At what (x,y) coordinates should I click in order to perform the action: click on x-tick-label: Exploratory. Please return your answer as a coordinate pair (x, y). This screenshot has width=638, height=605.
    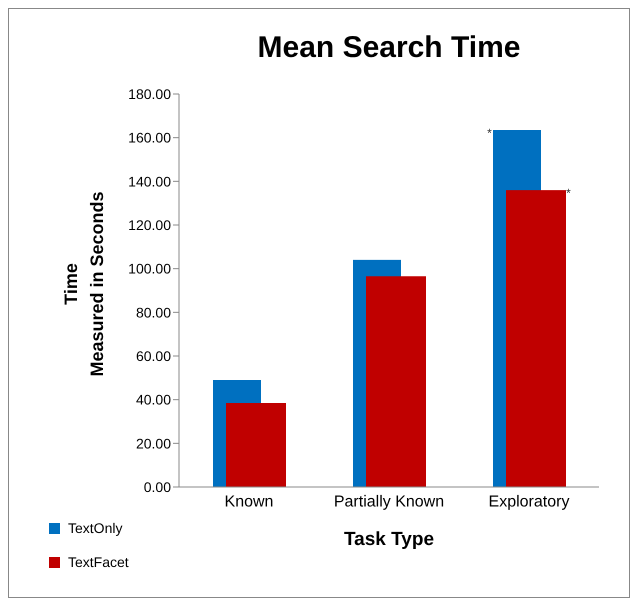
    Looking at the image, I should click on (529, 501).